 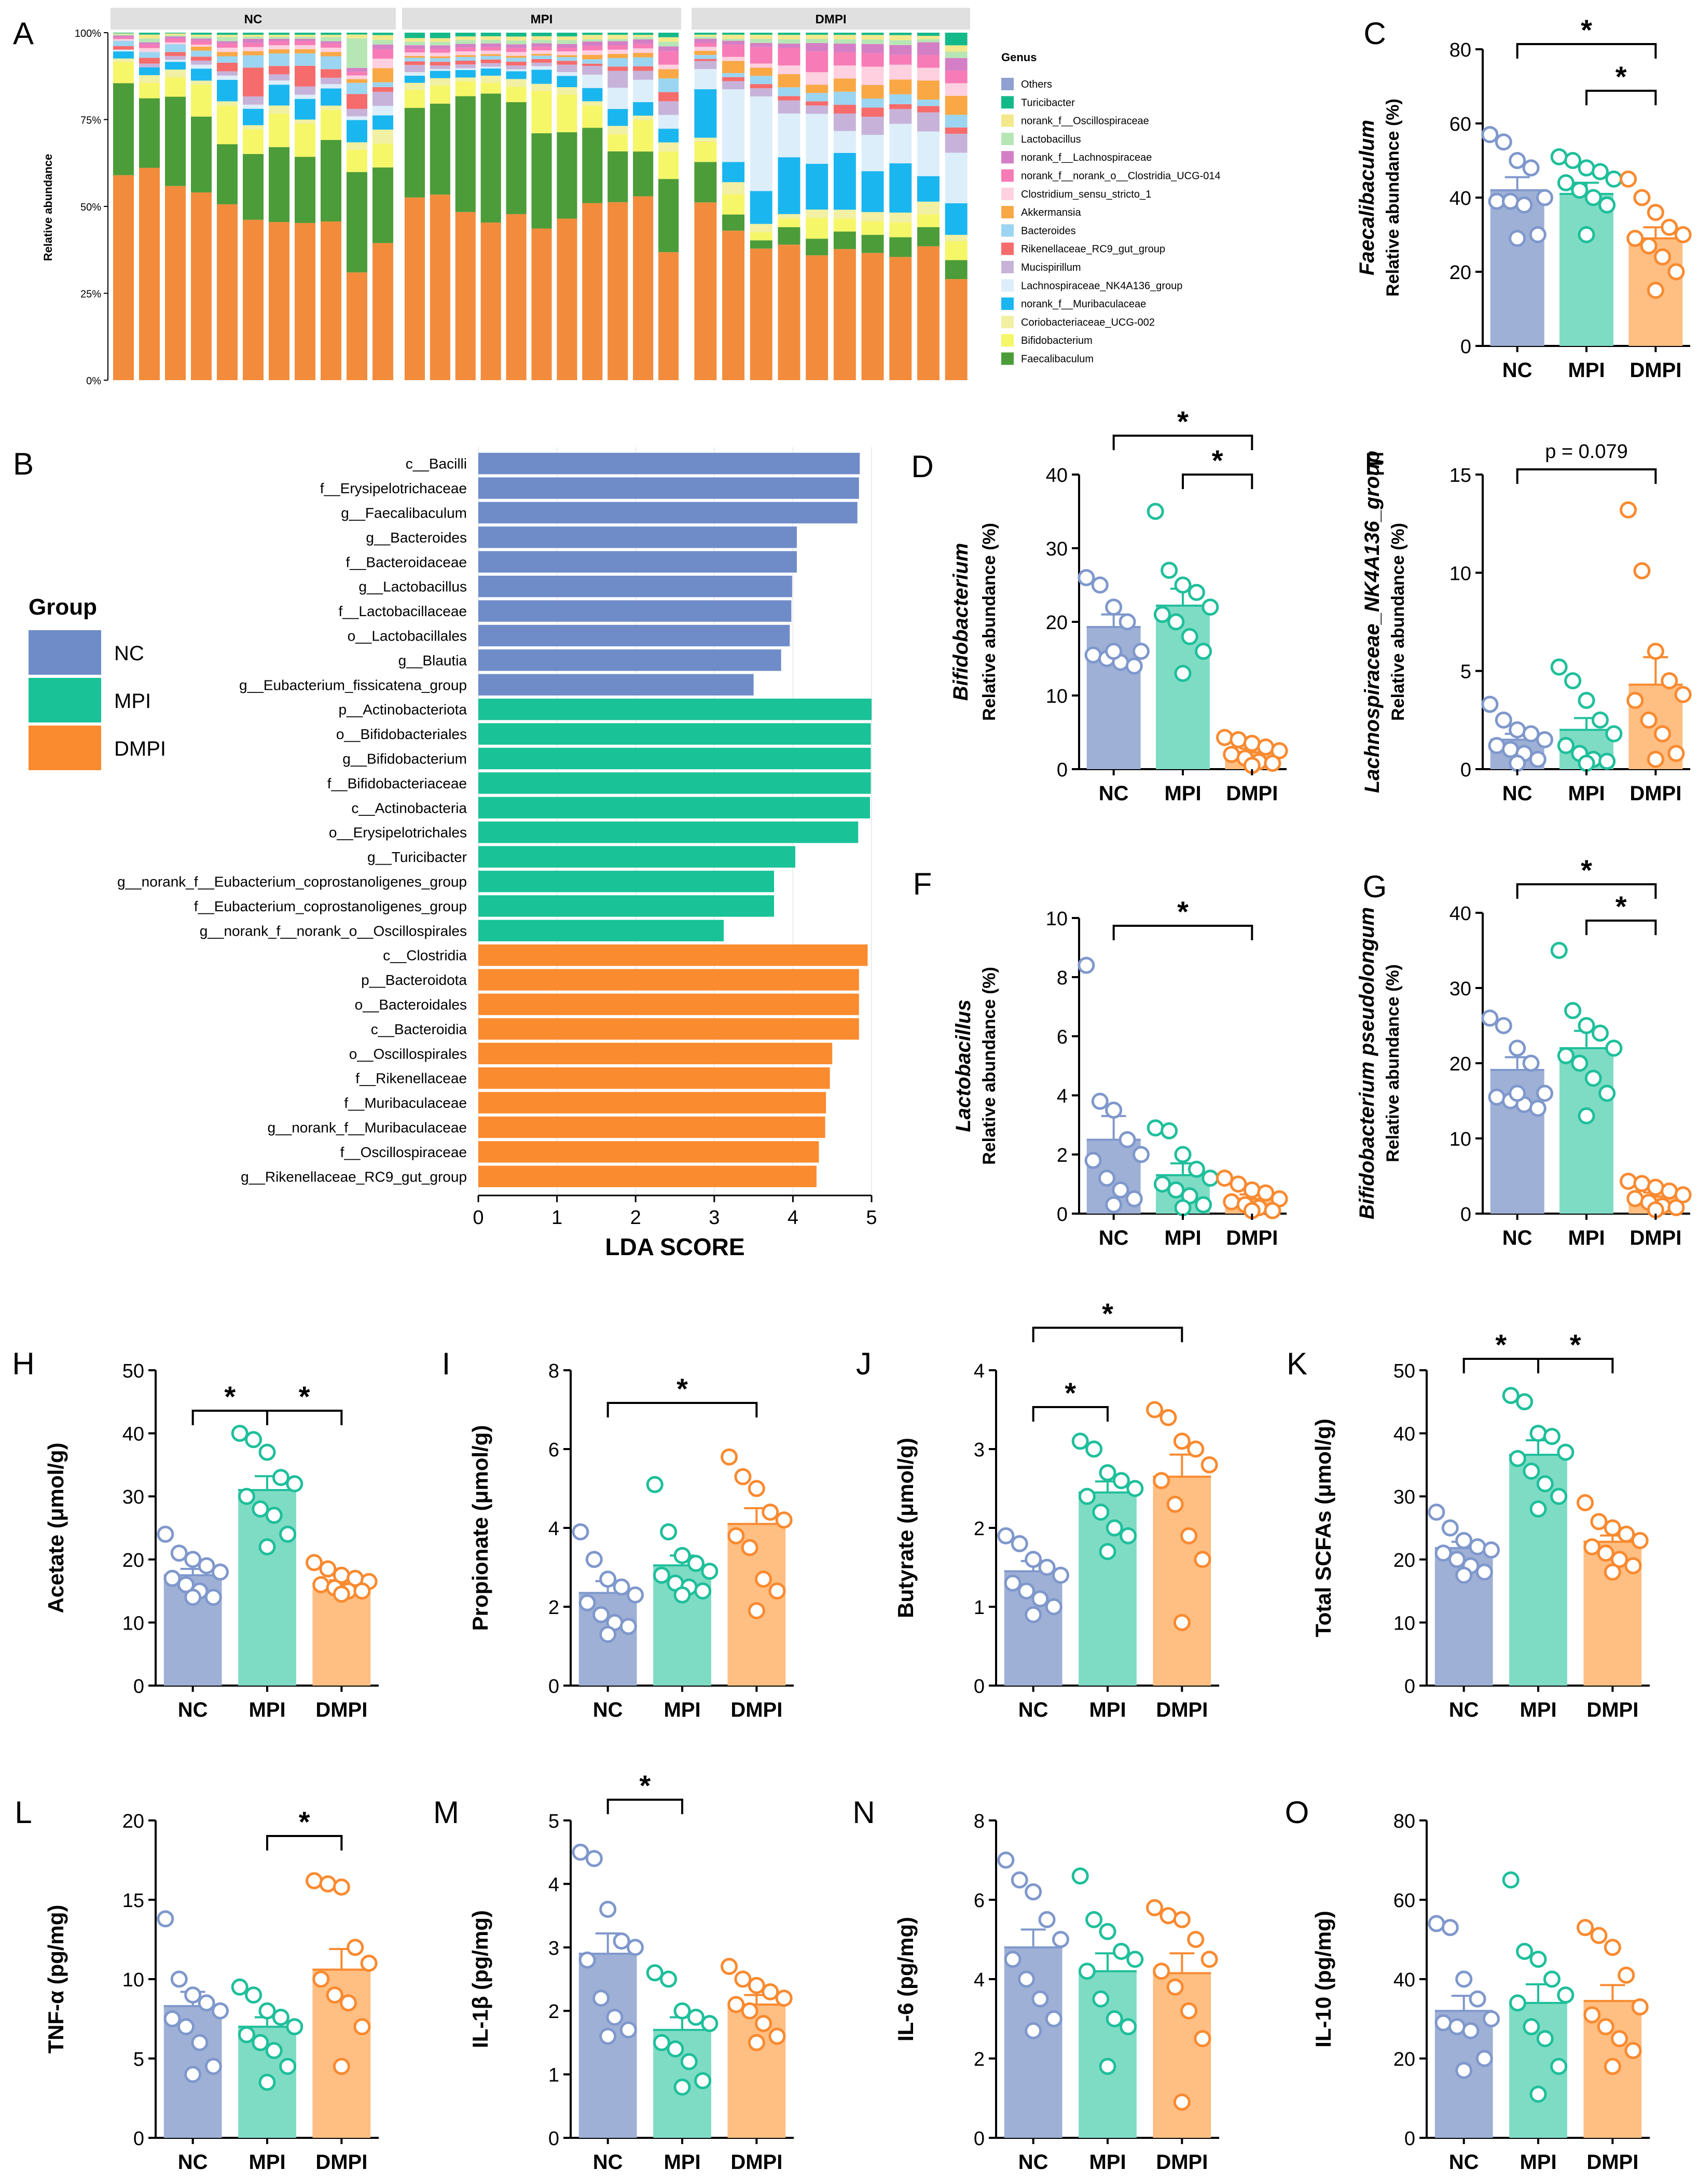 I want to click on i-ylabel: Propionate (μmol/g), so click(x=480, y=1528).